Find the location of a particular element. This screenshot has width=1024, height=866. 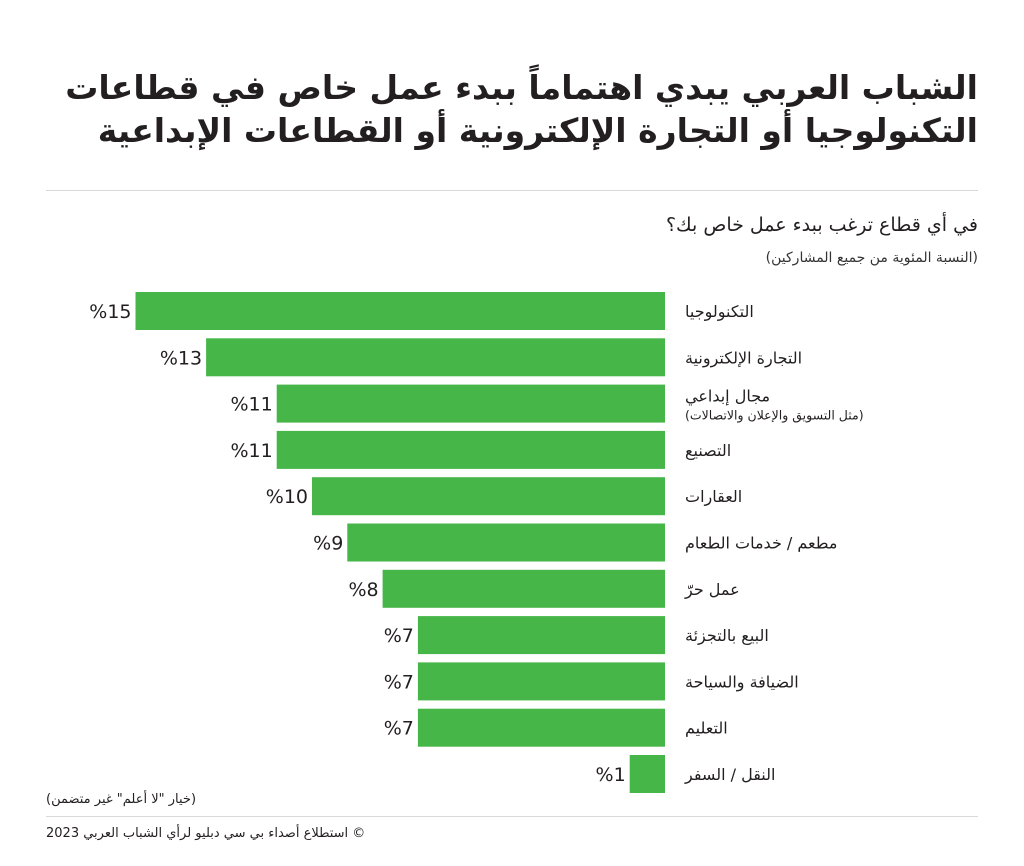

value-label-7: %7 is located at coordinates (399, 636).